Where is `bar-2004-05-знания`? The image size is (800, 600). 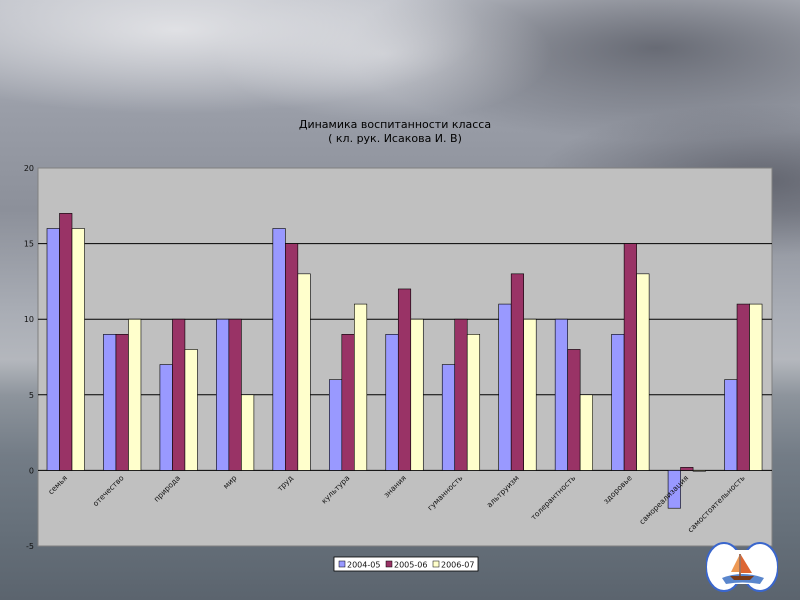
bar-2004-05-знания is located at coordinates (392, 402).